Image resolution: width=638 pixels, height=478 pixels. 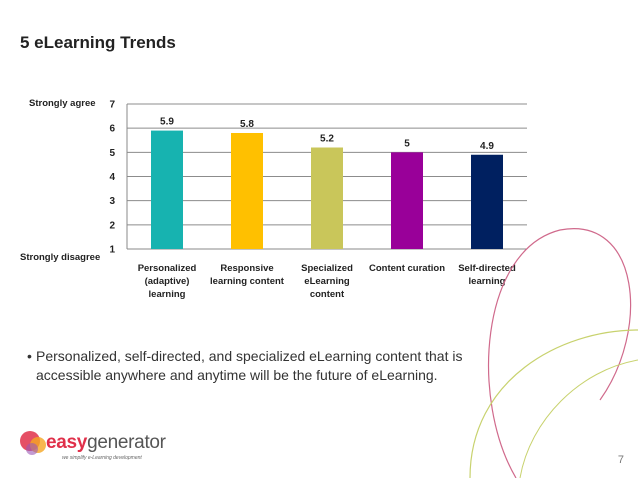 I want to click on logo-easy: easy, so click(x=67, y=442).